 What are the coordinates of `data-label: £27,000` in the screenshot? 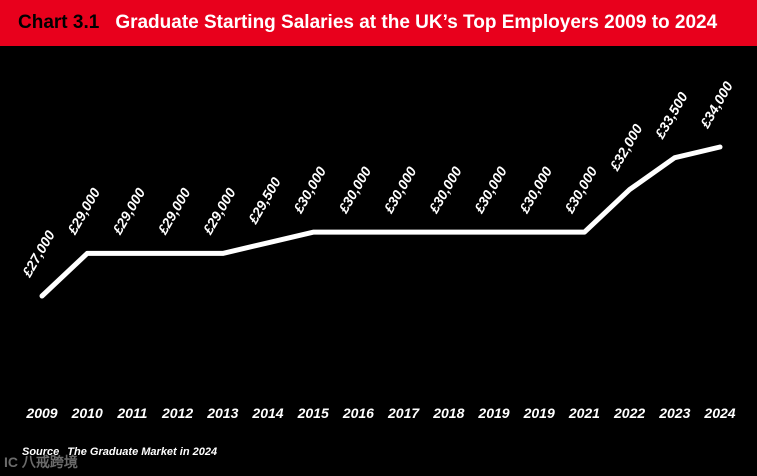 It's located at (38, 253).